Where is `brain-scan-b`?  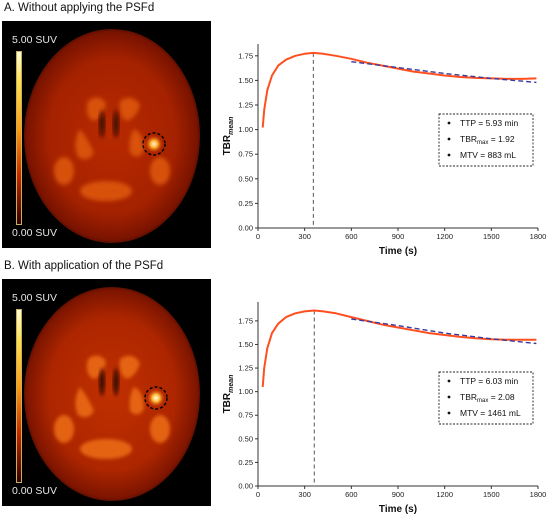 brain-scan-b is located at coordinates (112, 394).